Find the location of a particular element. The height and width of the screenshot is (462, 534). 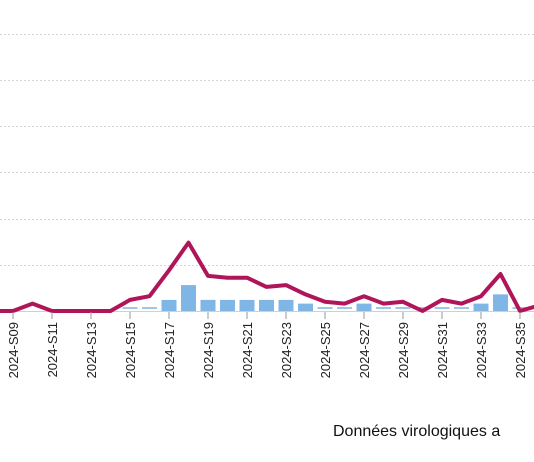

x-tick-label: 2024-S21 is located at coordinates (247, 350).